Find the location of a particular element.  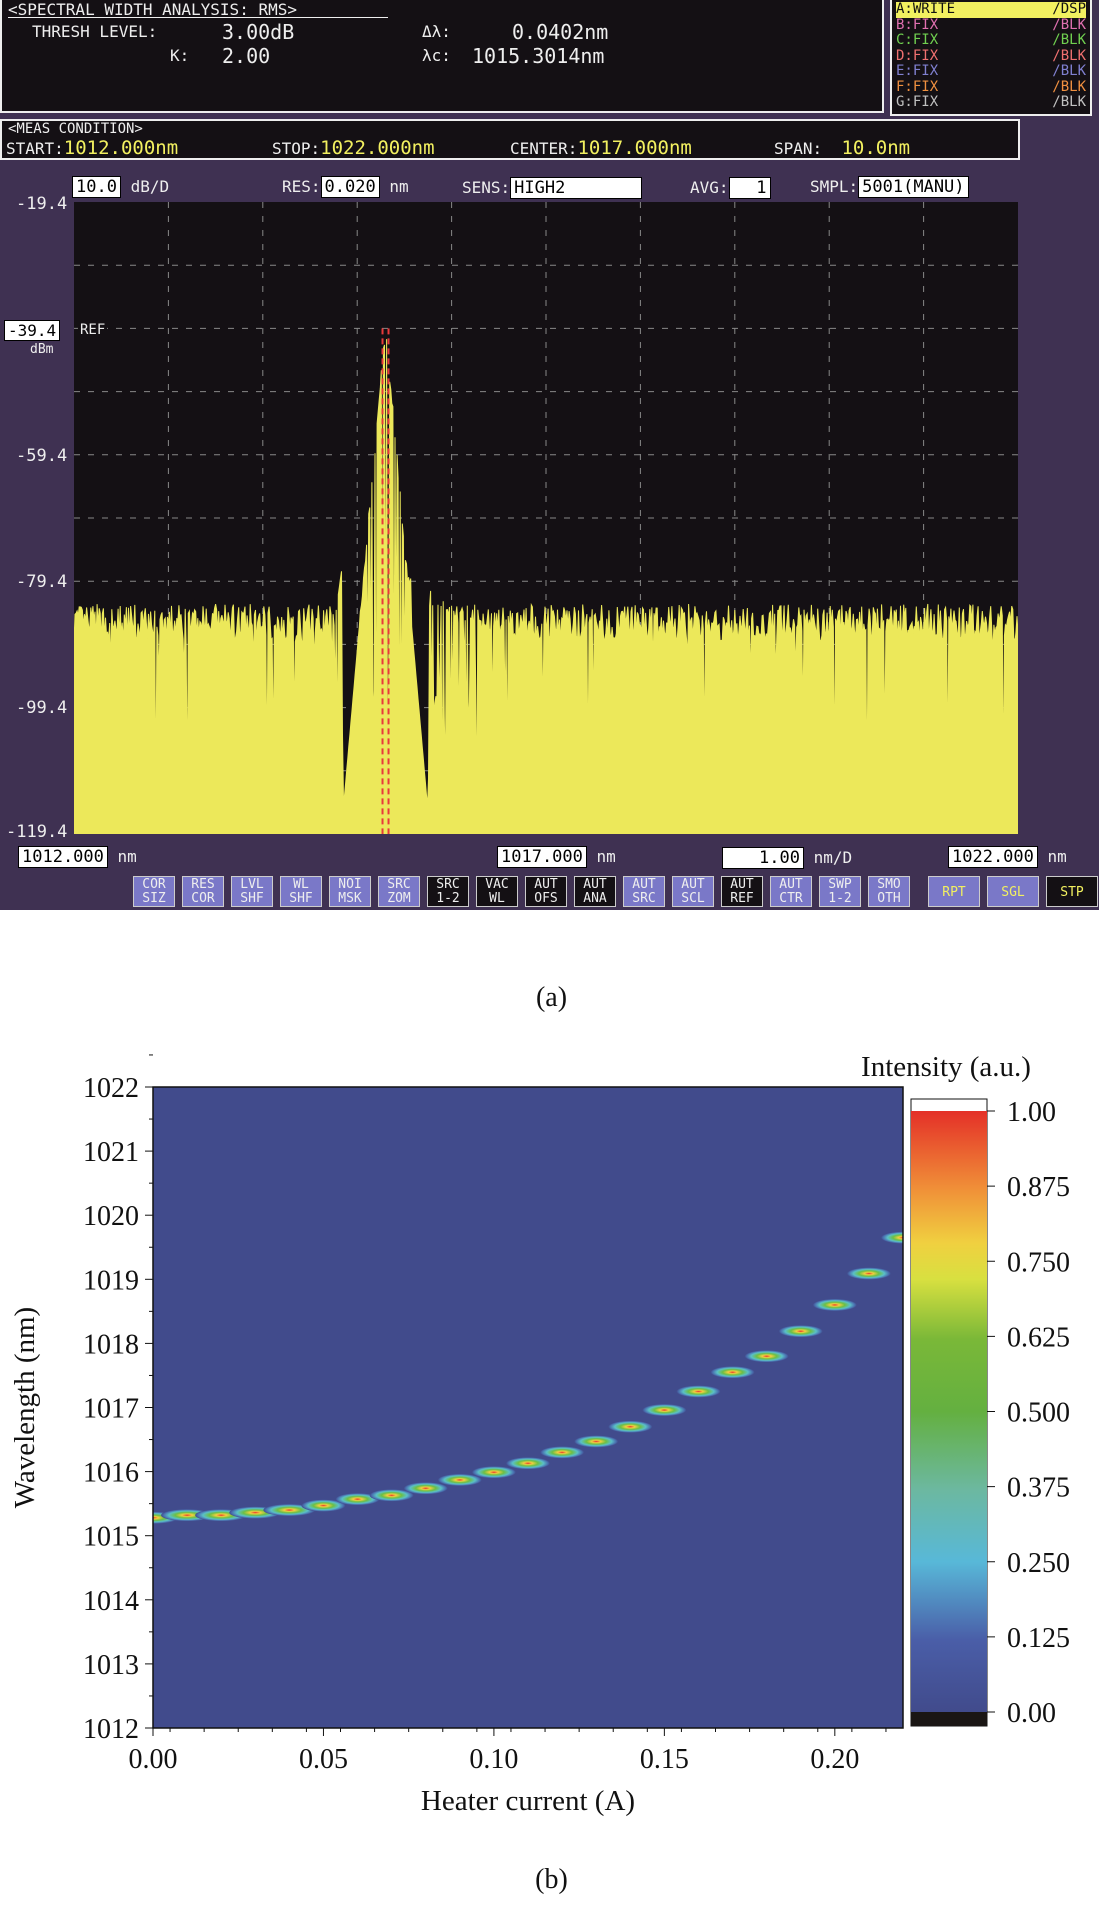

trace-name: C:FIX is located at coordinates (917, 40).